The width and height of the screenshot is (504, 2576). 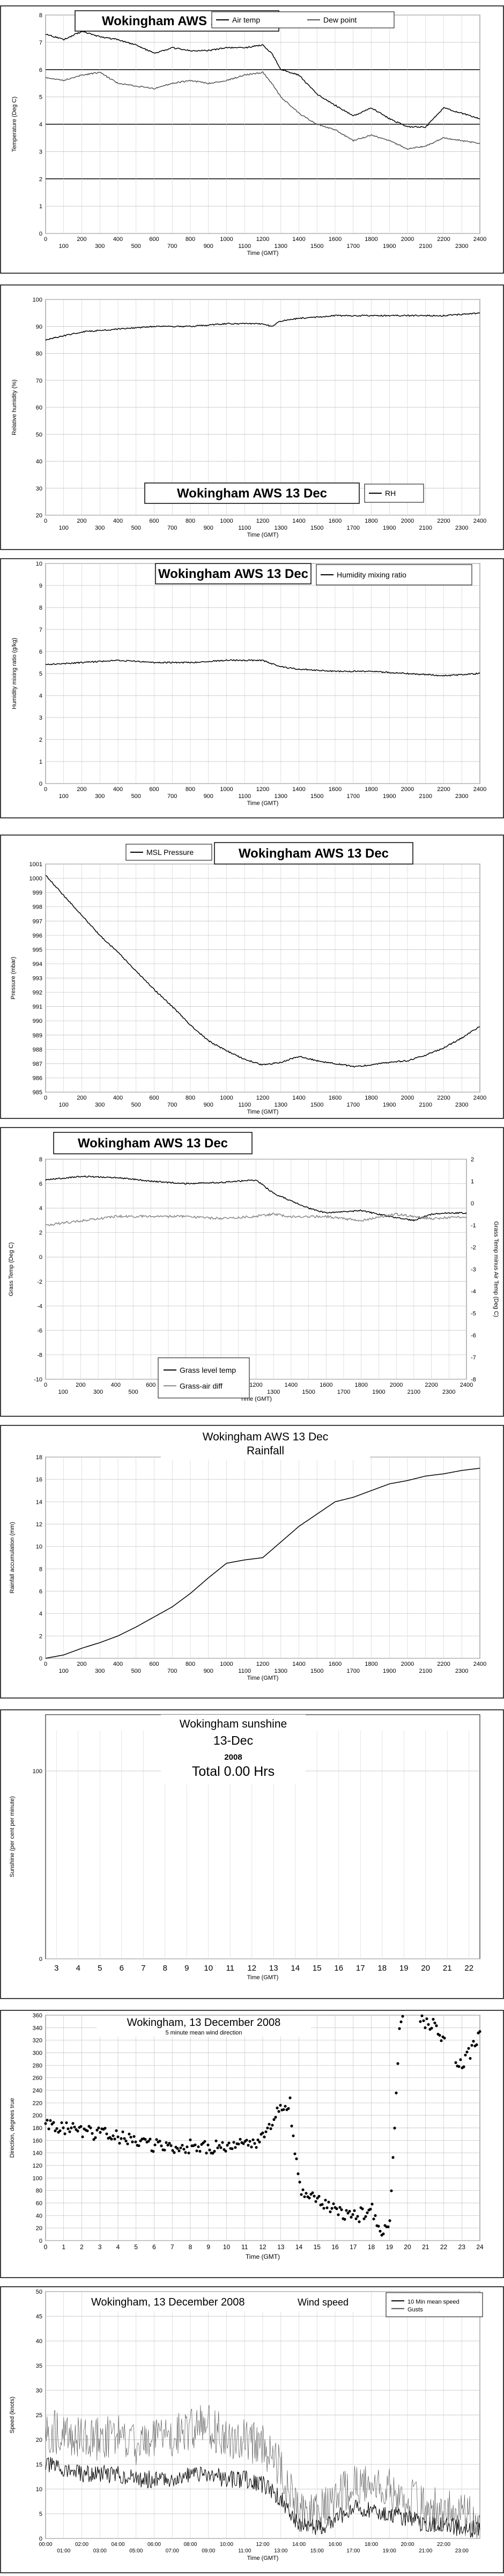 I want to click on title-box, so click(x=313, y=853).